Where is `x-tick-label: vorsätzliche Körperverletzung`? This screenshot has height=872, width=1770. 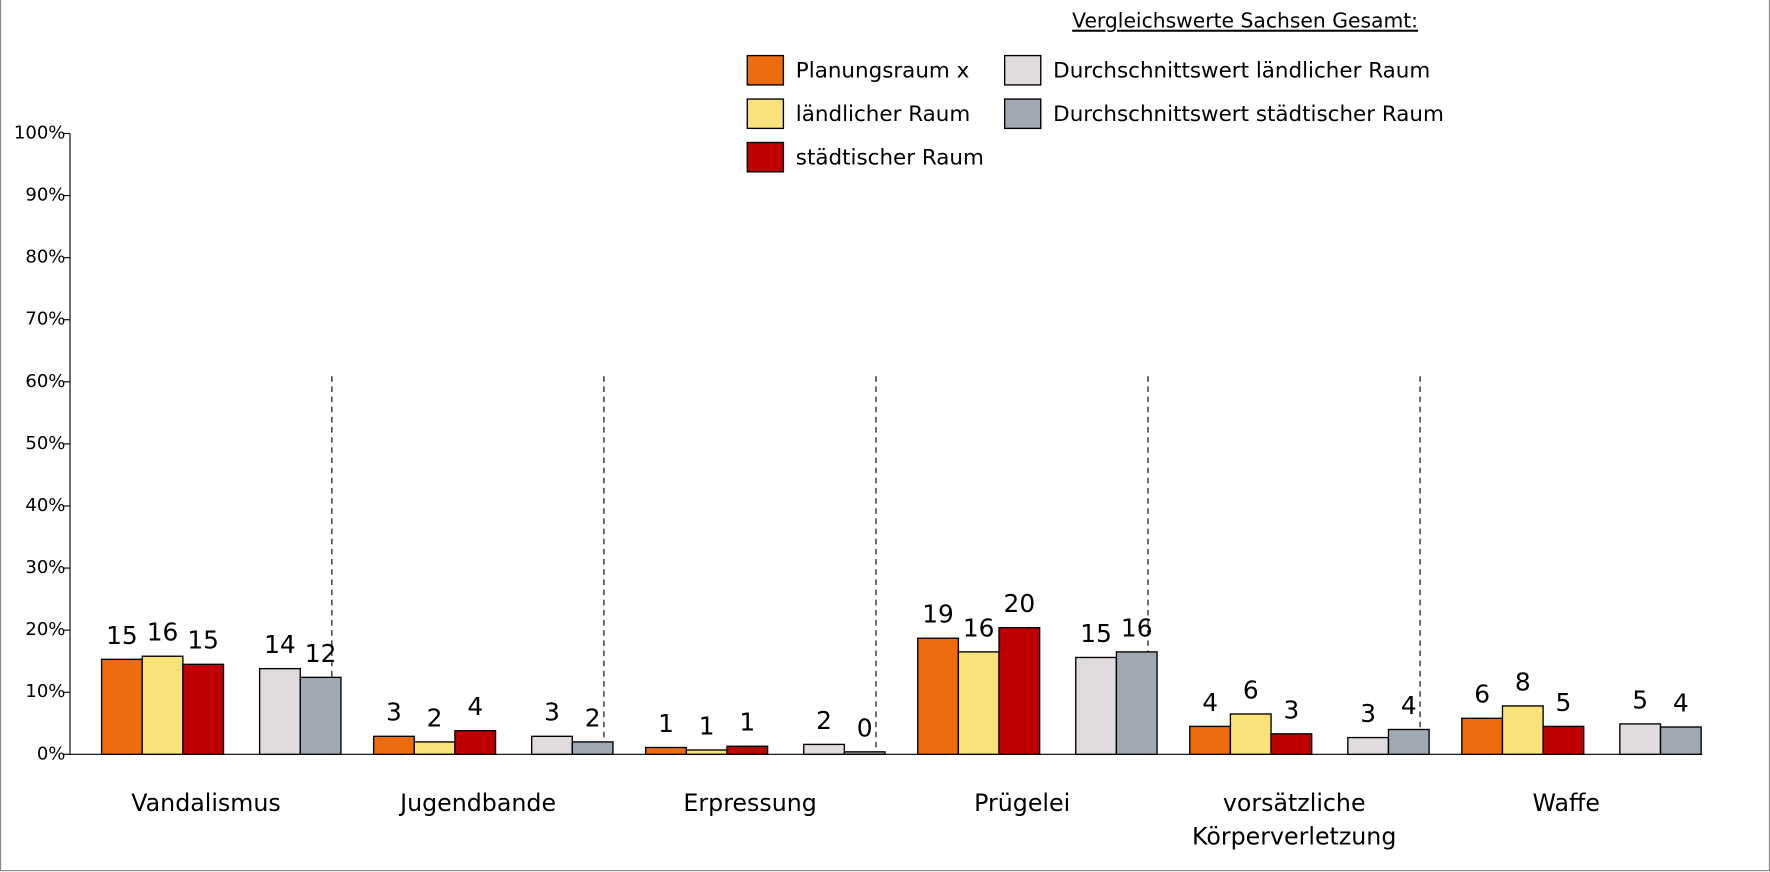 x-tick-label: vorsätzliche Körperverletzung is located at coordinates (1294, 820).